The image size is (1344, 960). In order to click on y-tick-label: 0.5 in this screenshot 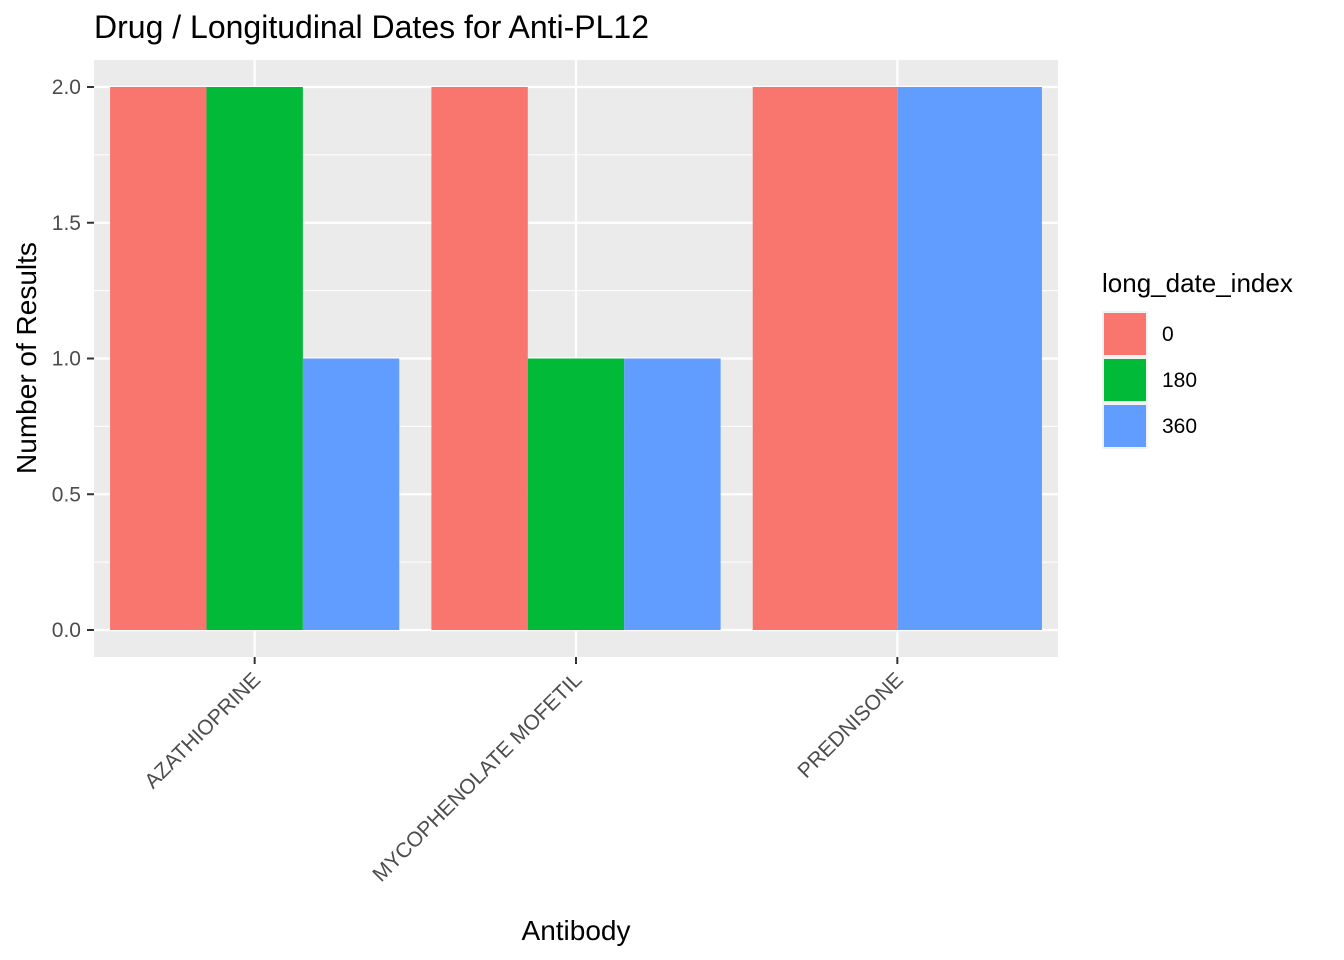, I will do `click(66, 494)`.